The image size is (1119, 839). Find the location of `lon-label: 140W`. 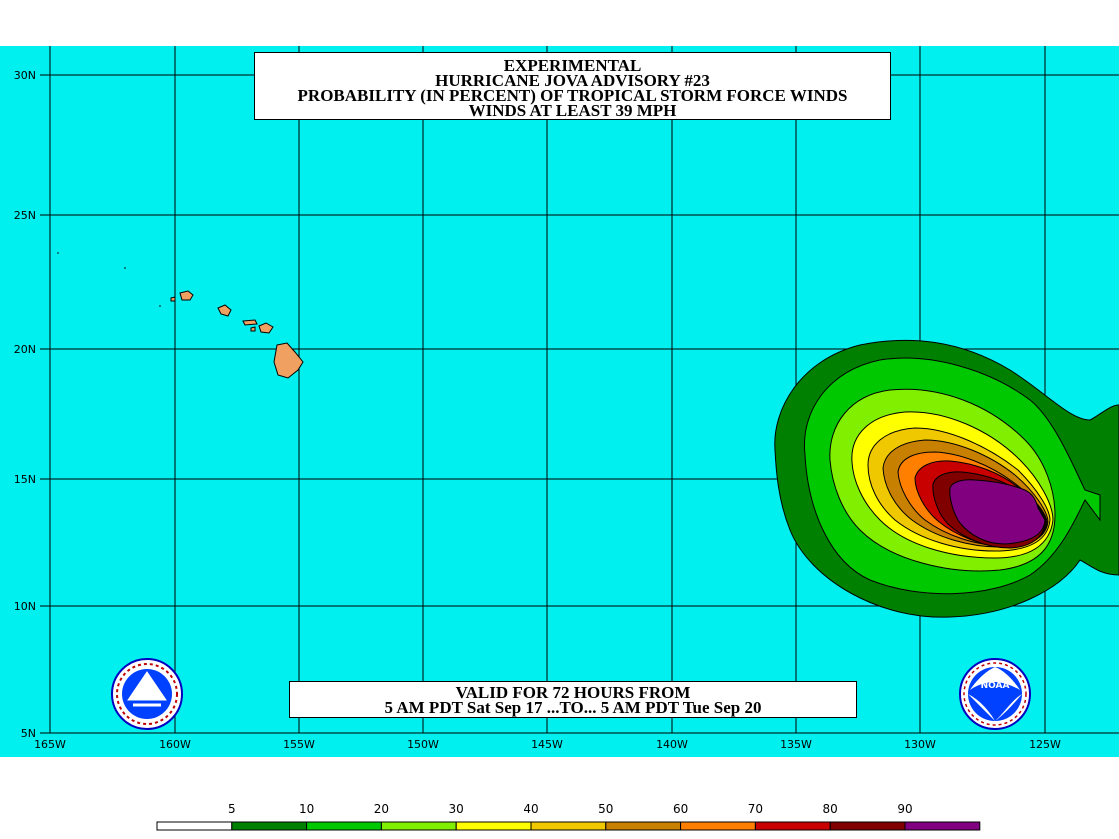

lon-label: 140W is located at coordinates (672, 744).